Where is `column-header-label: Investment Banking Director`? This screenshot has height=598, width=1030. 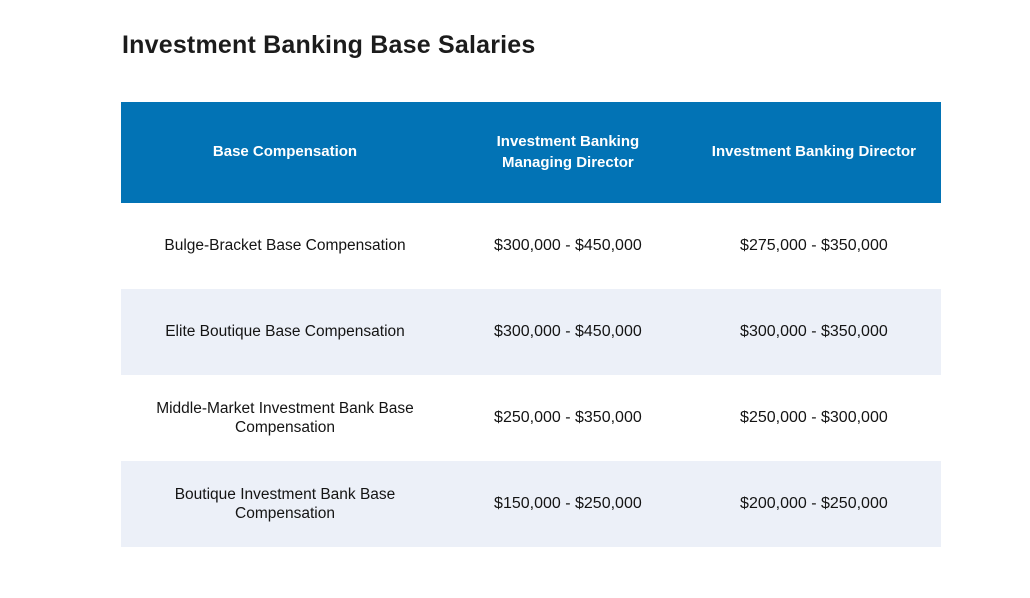
column-header-label: Investment Banking Director is located at coordinates (813, 152).